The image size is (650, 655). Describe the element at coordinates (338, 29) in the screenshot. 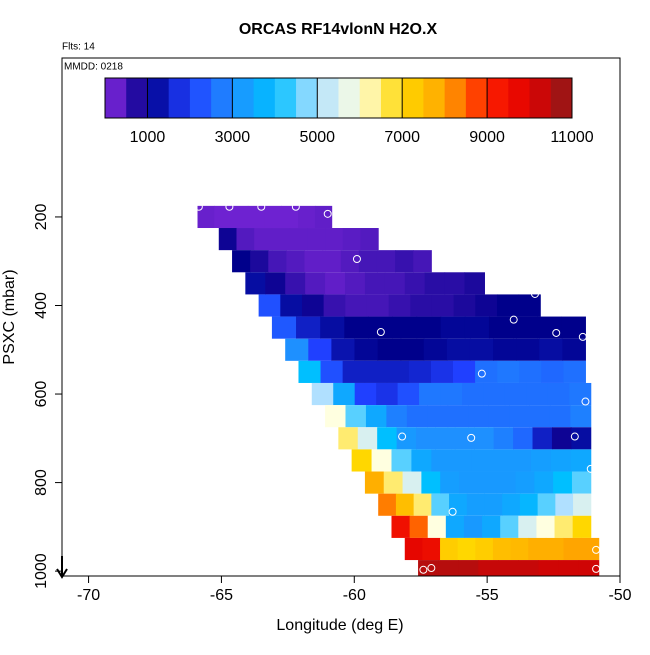

I see `chart-title: ORCAS RF14vlonN H2O.X` at that location.